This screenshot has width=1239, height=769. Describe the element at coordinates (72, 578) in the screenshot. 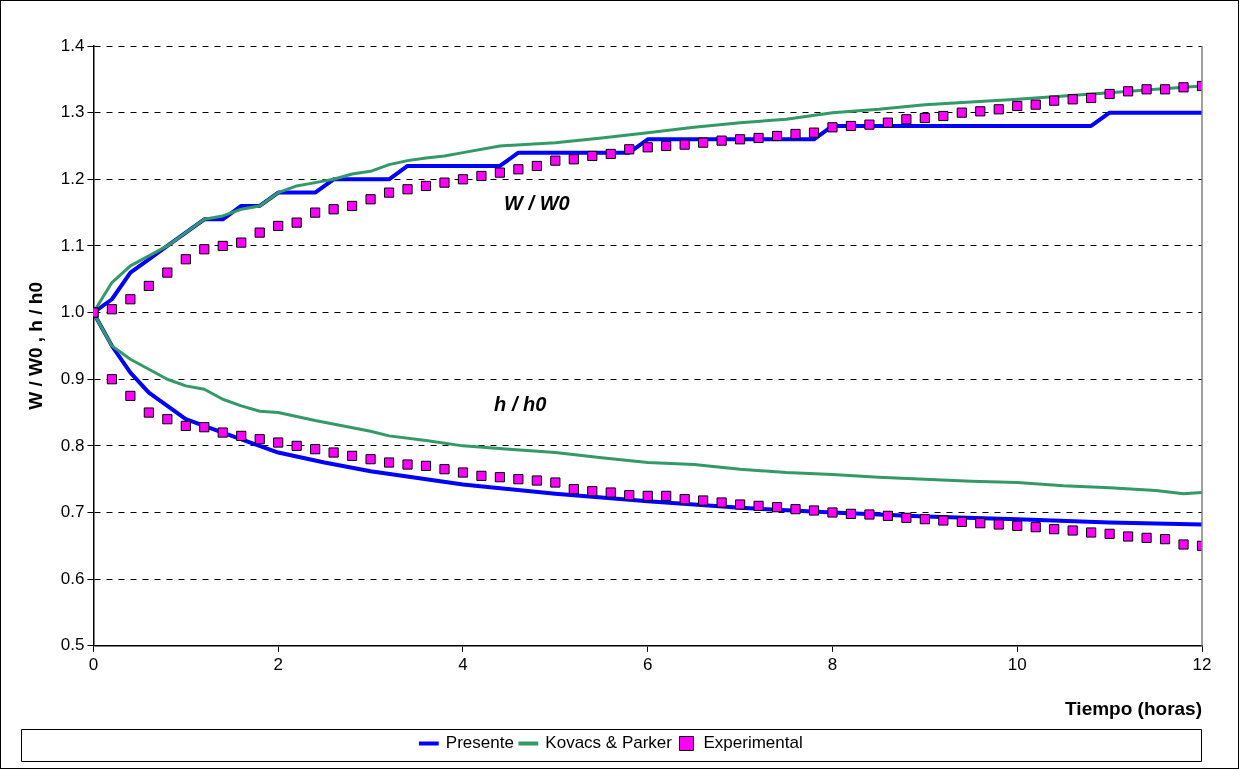

I see `y-tick-label: 0.6` at that location.